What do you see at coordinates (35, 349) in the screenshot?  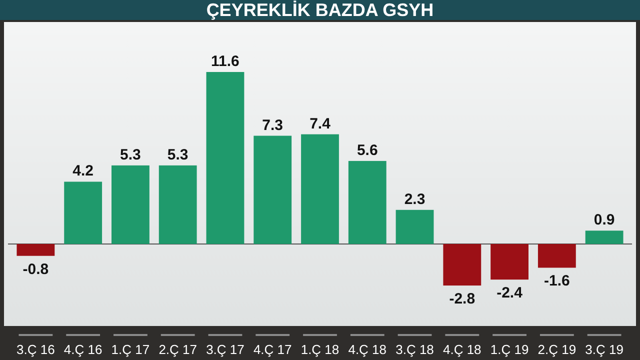 I see `x-tick-label: 3.Ç 16` at bounding box center [35, 349].